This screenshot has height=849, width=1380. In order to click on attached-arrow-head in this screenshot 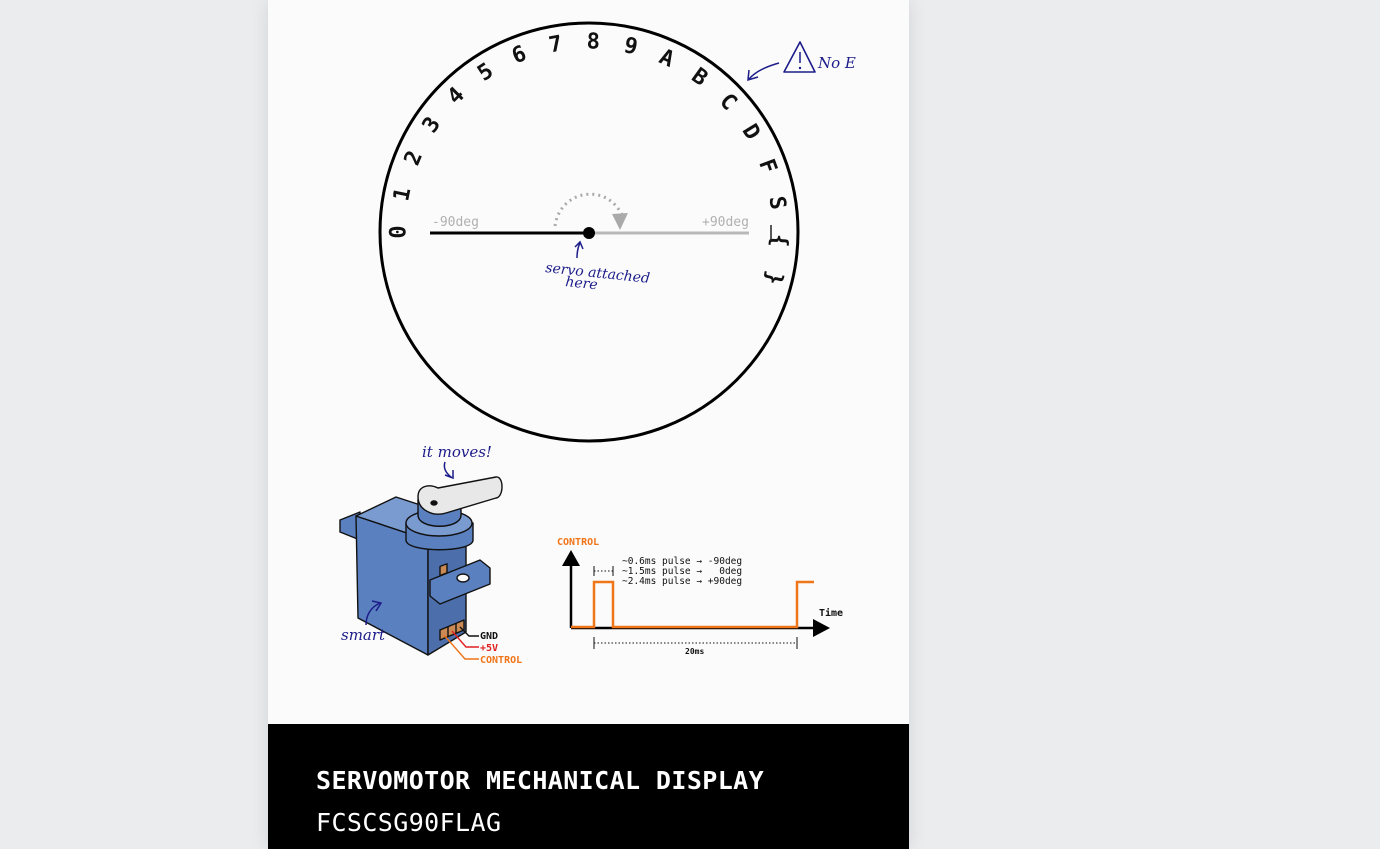, I will do `click(579, 245)`.